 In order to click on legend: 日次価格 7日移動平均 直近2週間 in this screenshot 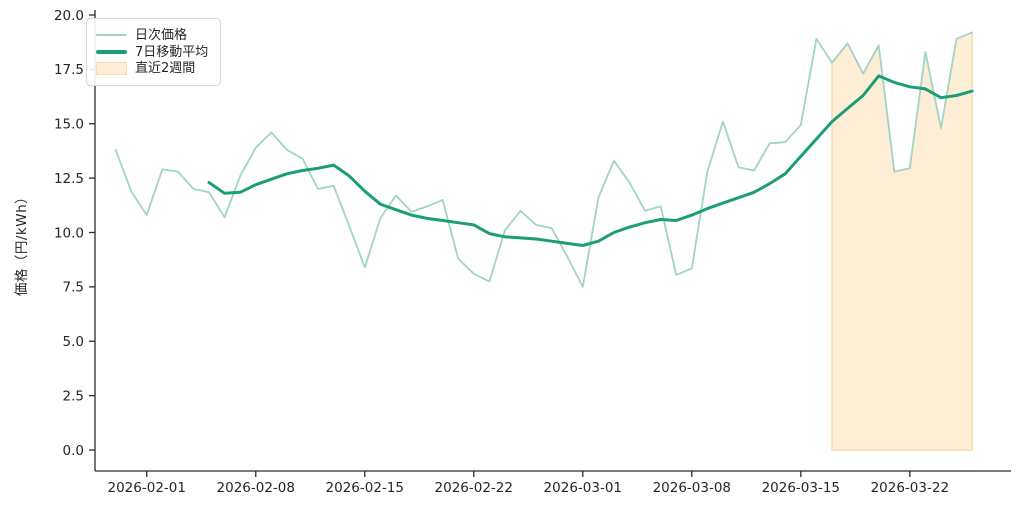, I will do `click(154, 52)`.